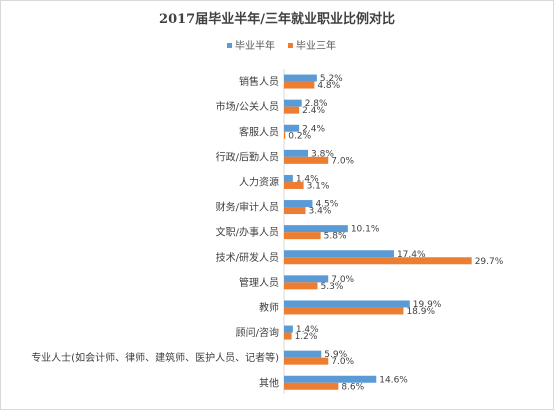 Image resolution: width=554 pixels, height=410 pixels. What do you see at coordinates (307, 330) in the screenshot?
I see `value-label-0-10: 1.4%` at bounding box center [307, 330].